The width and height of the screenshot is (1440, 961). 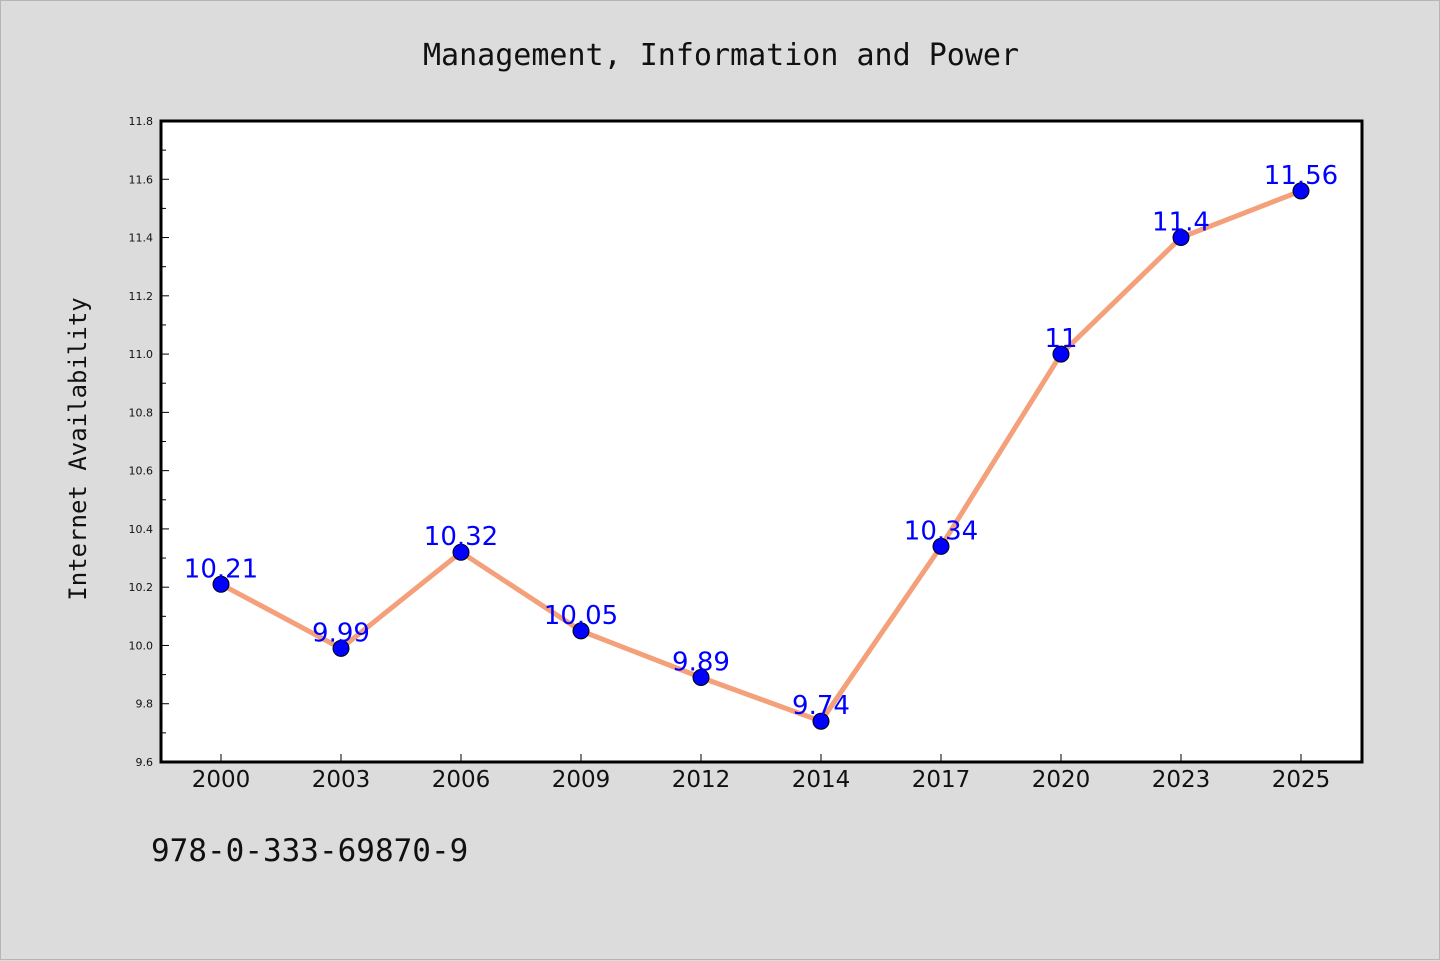 What do you see at coordinates (141, 296) in the screenshot?
I see `y-tick-label: 11.2` at bounding box center [141, 296].